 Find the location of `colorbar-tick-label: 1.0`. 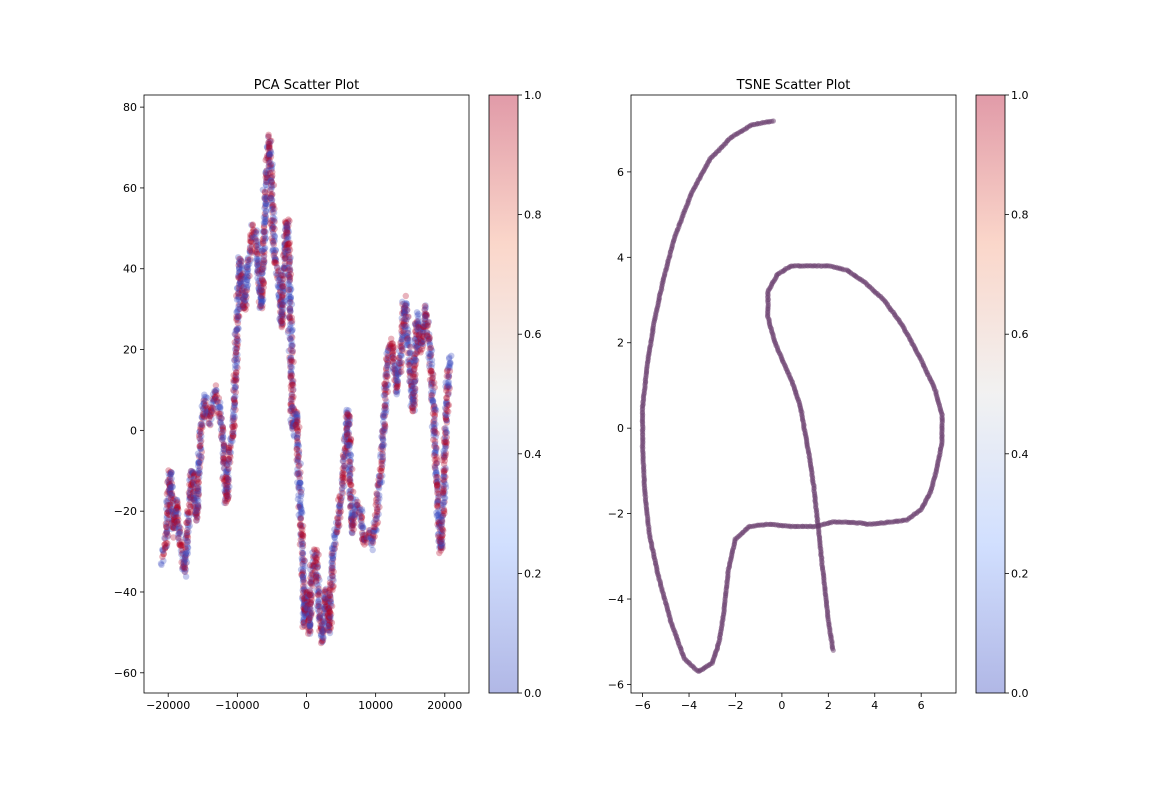

colorbar-tick-label: 1.0 is located at coordinates (1020, 95).